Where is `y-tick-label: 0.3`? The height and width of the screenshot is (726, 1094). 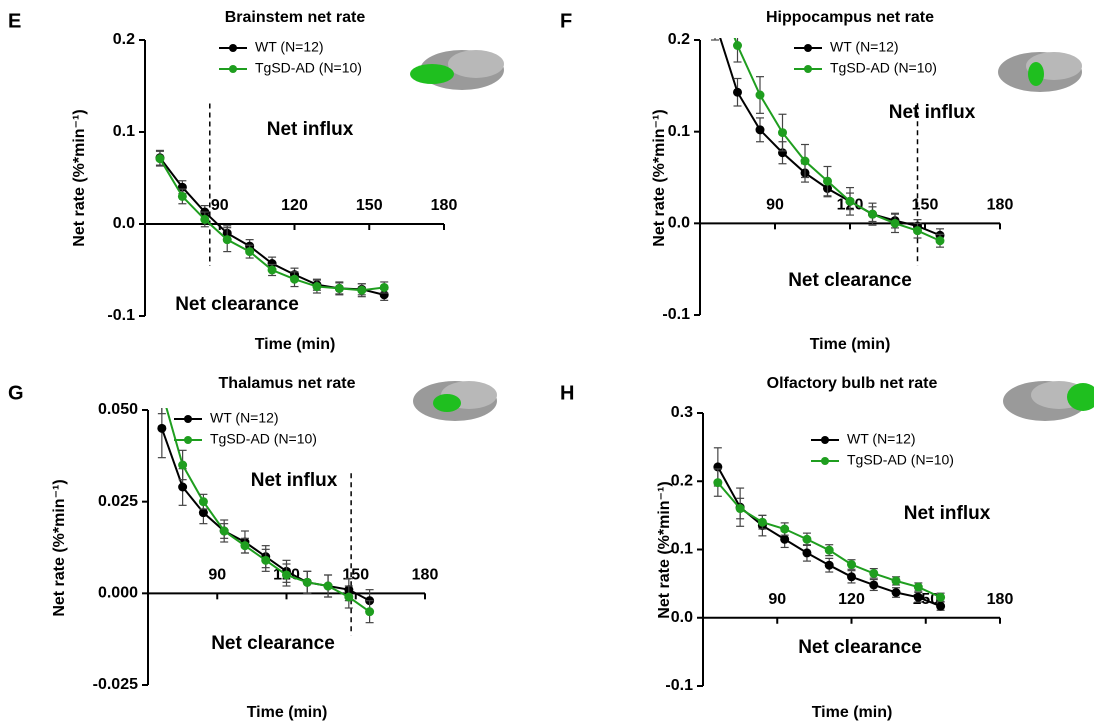
y-tick-label: 0.3 is located at coordinates (682, 412).